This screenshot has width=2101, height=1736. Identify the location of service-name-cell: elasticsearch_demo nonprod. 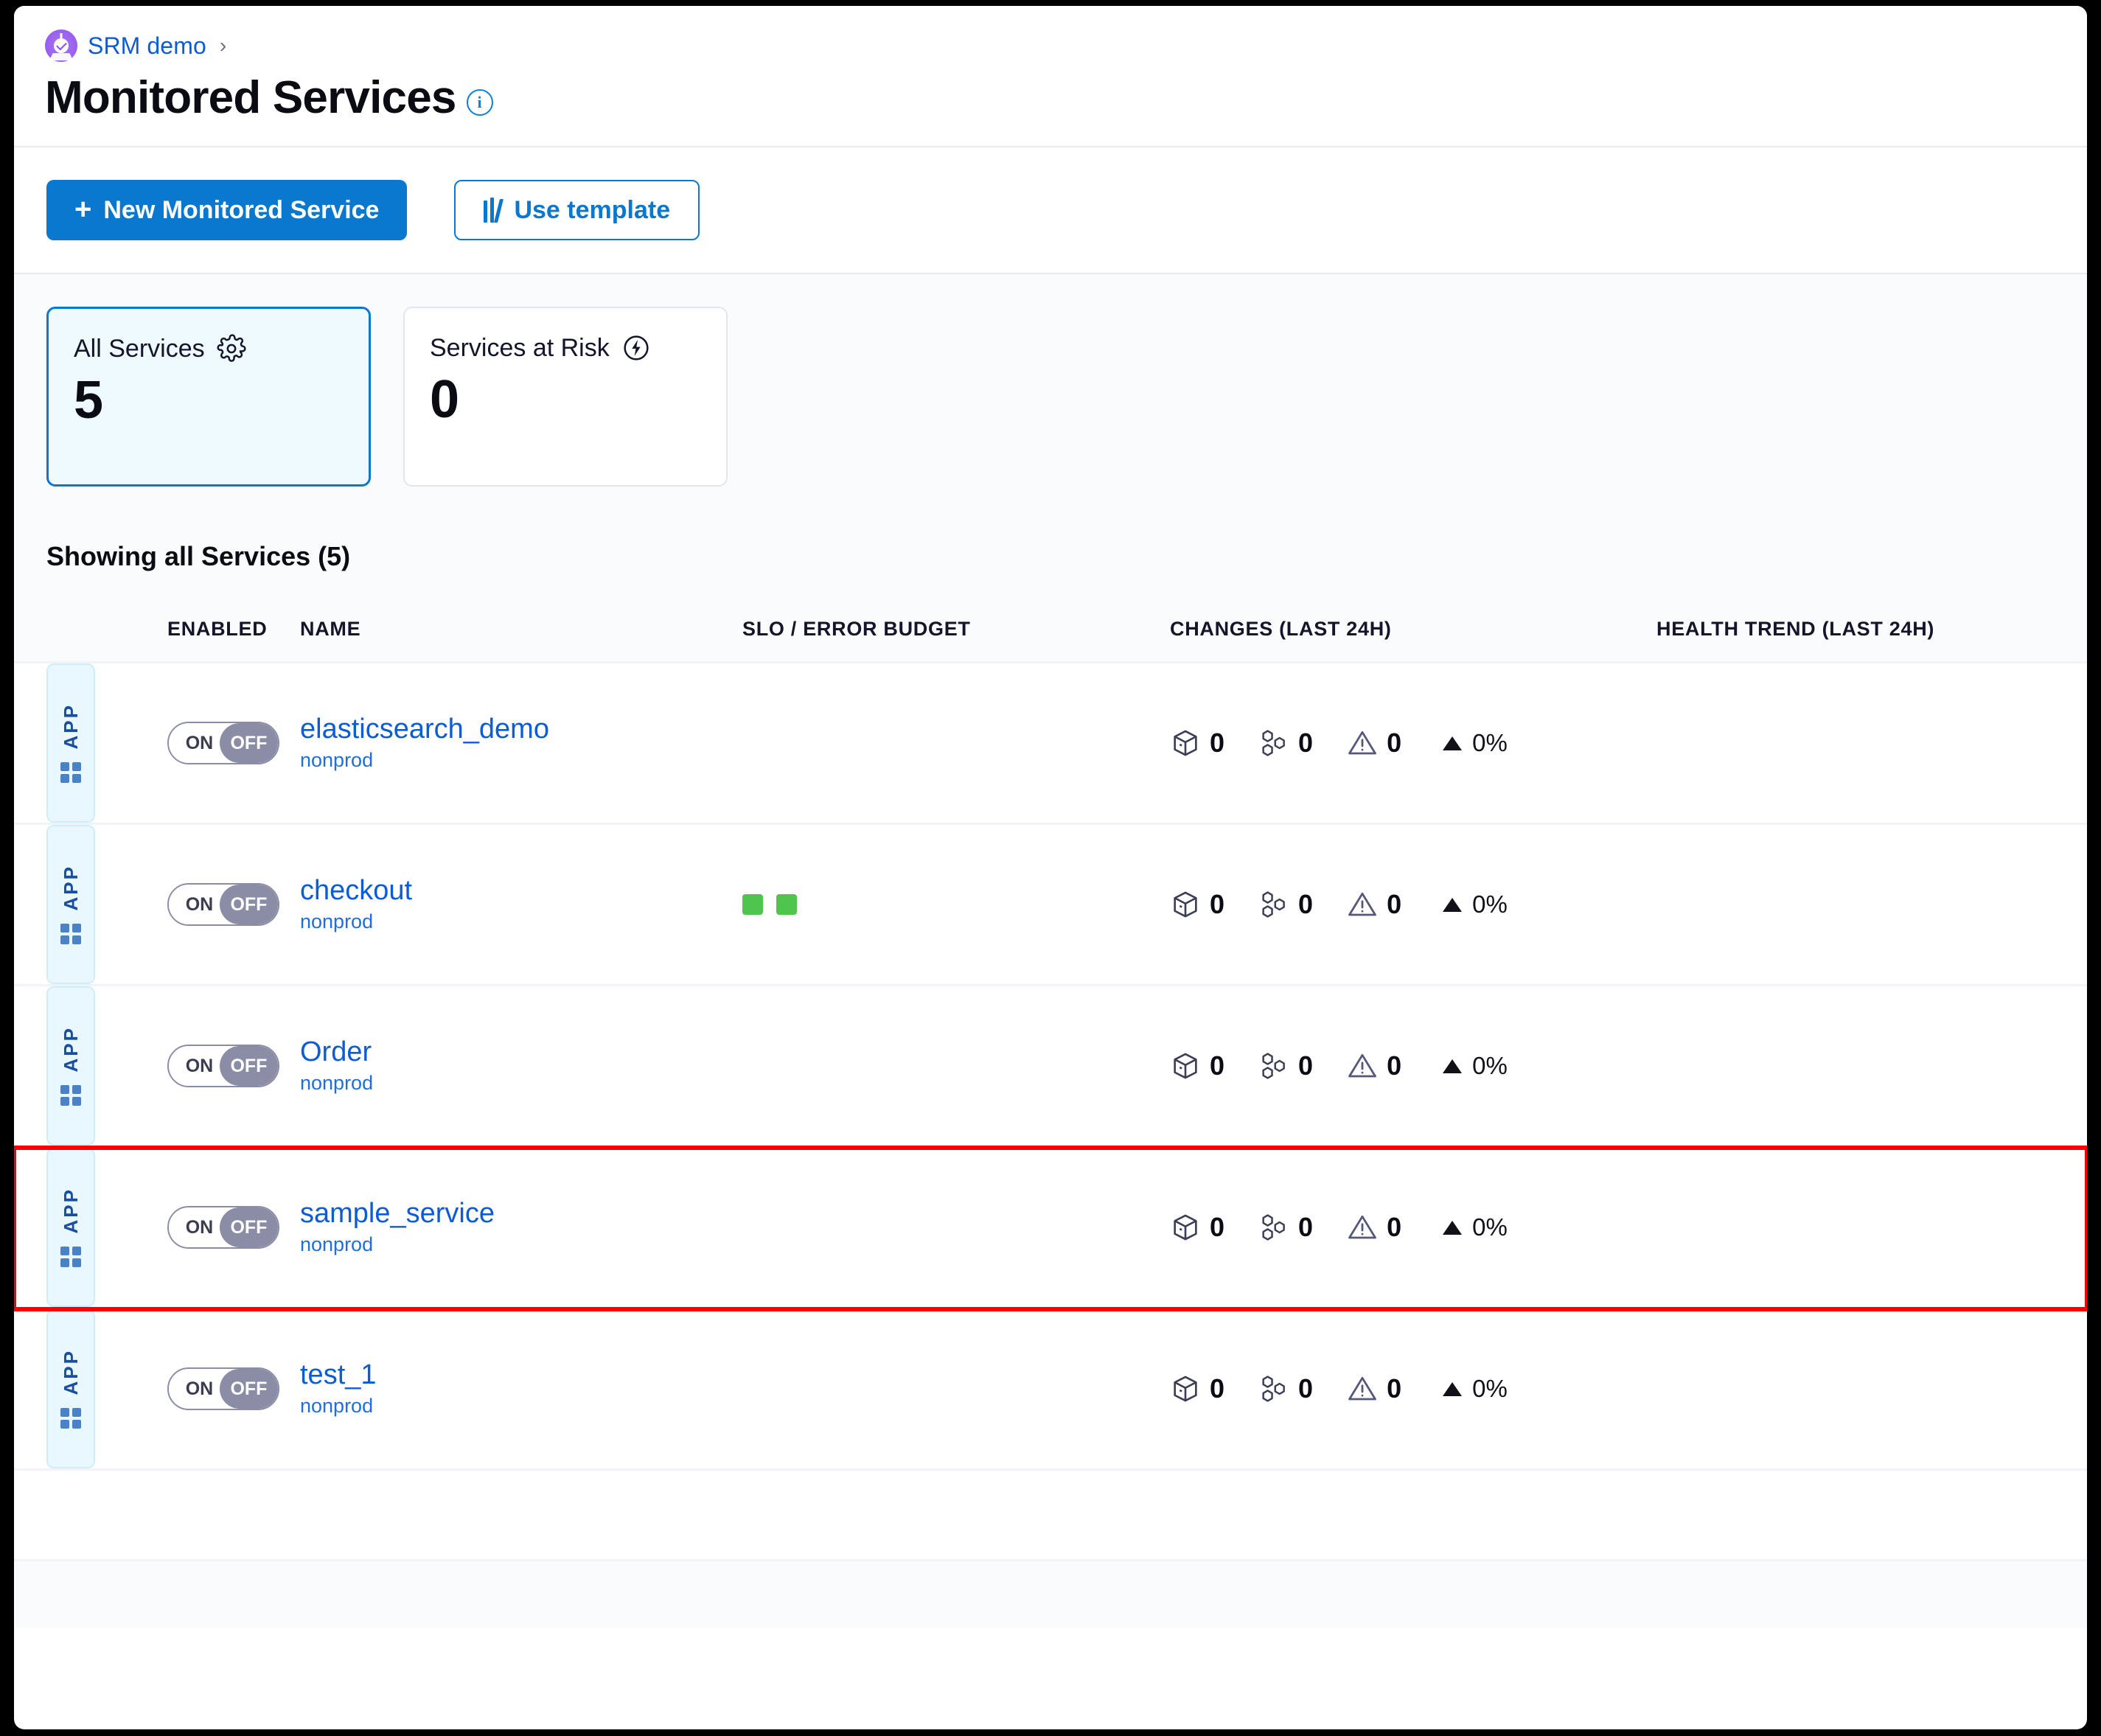
(521, 743).